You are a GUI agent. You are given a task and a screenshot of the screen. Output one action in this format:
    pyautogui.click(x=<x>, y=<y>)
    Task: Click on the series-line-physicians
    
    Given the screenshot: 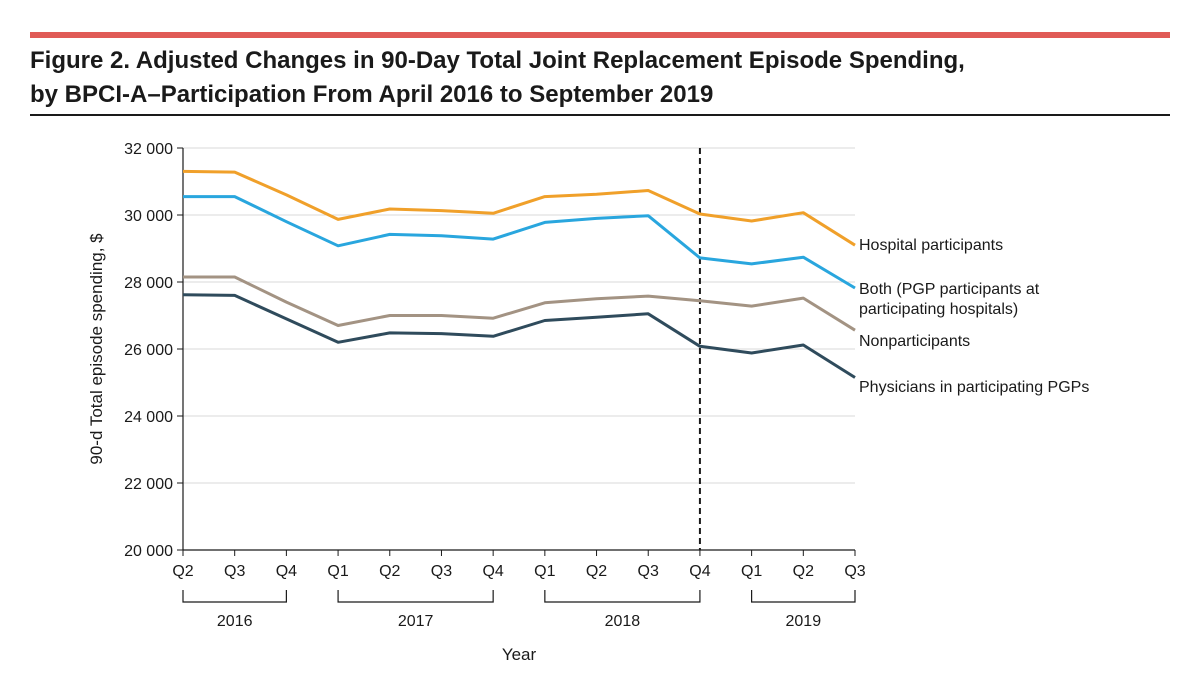 What is the action you would take?
    pyautogui.click(x=519, y=336)
    